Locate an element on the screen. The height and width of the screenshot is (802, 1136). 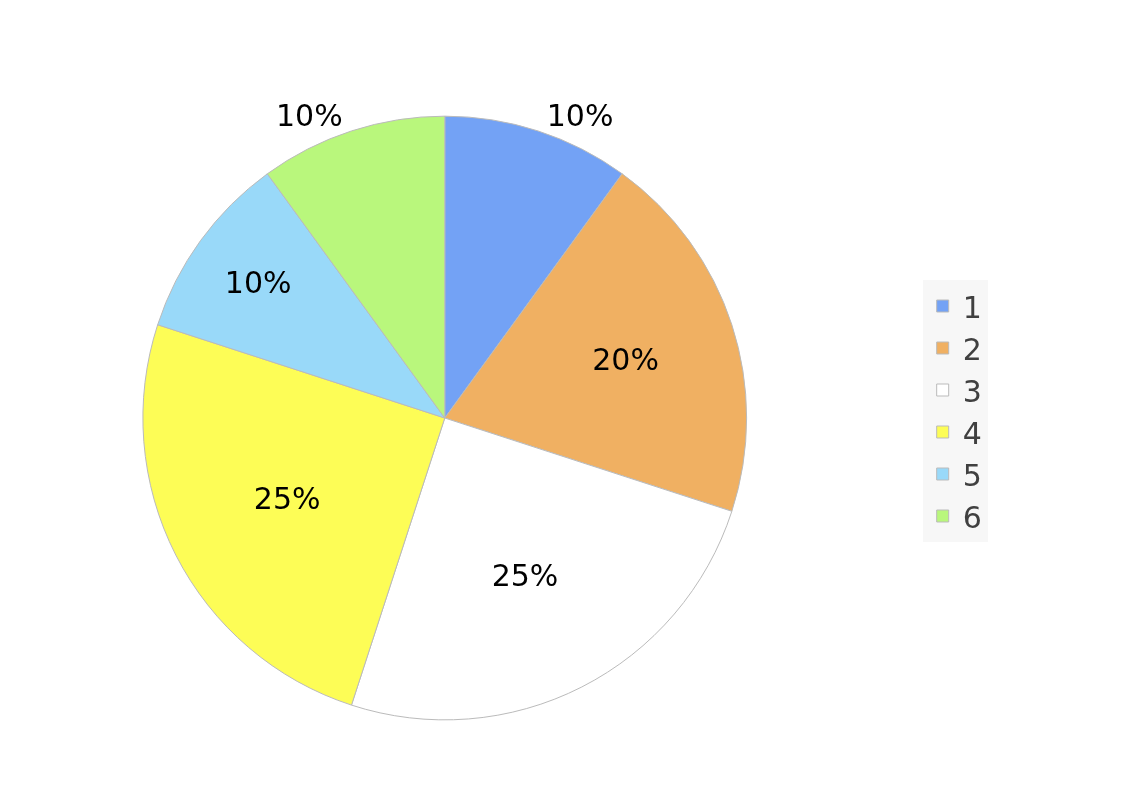
legend-label: 2 is located at coordinates (972, 349).